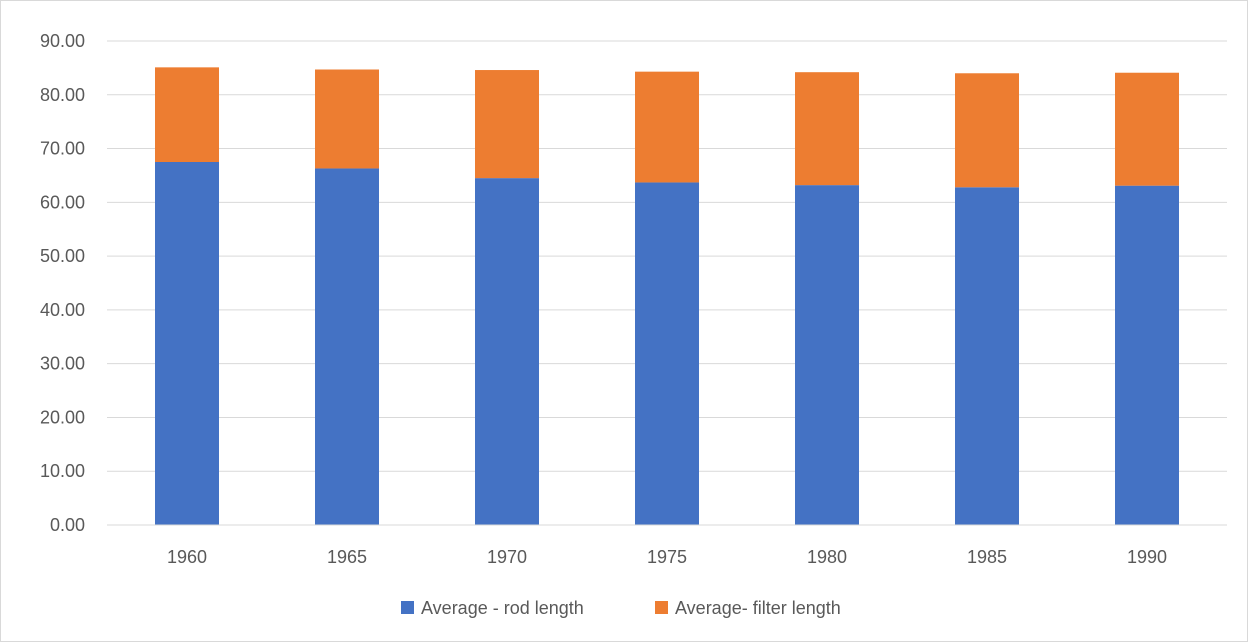 The height and width of the screenshot is (643, 1248). What do you see at coordinates (827, 557) in the screenshot?
I see `x-tick-label: 1980` at bounding box center [827, 557].